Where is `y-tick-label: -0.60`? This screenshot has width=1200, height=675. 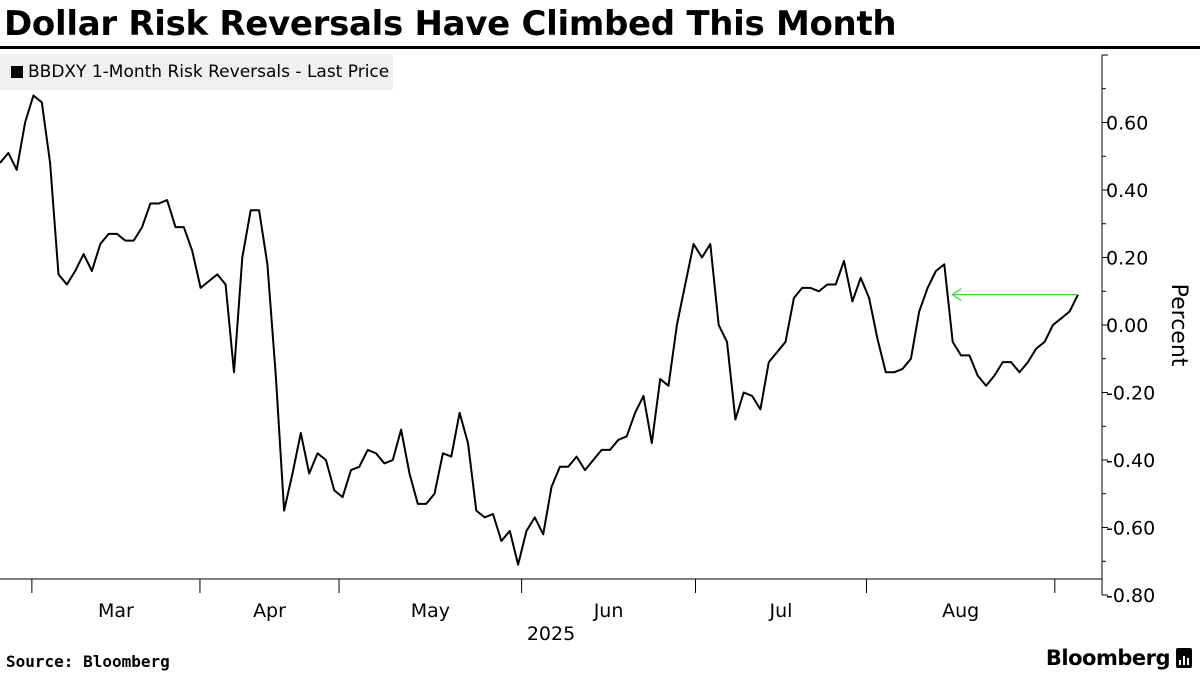 y-tick-label: -0.60 is located at coordinates (1130, 529).